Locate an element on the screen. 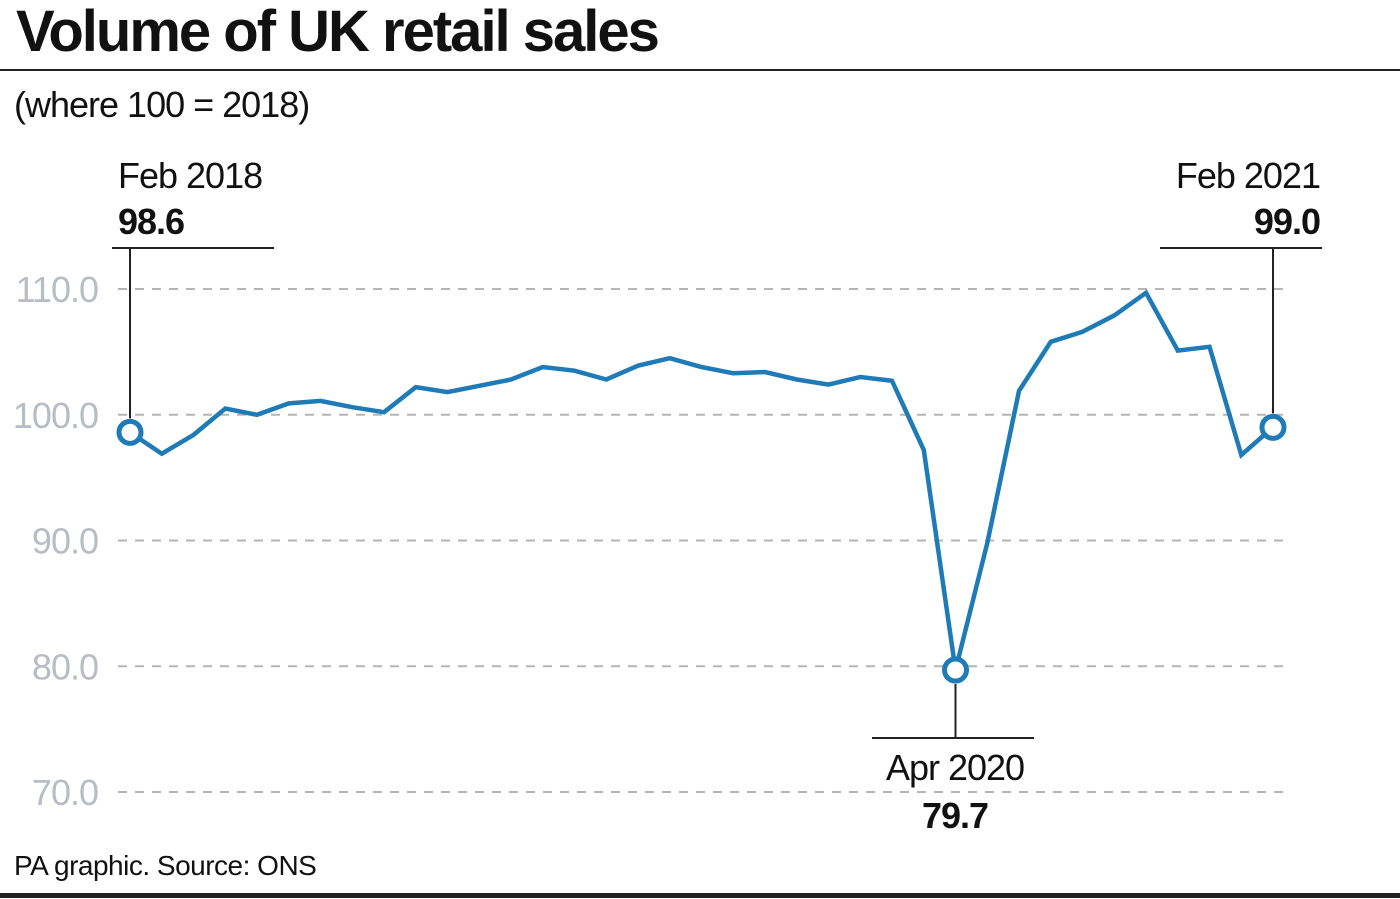 Image resolution: width=1400 pixels, height=899 pixels. chart-subtitle: (where 100 = 2018) is located at coordinates (162, 104).